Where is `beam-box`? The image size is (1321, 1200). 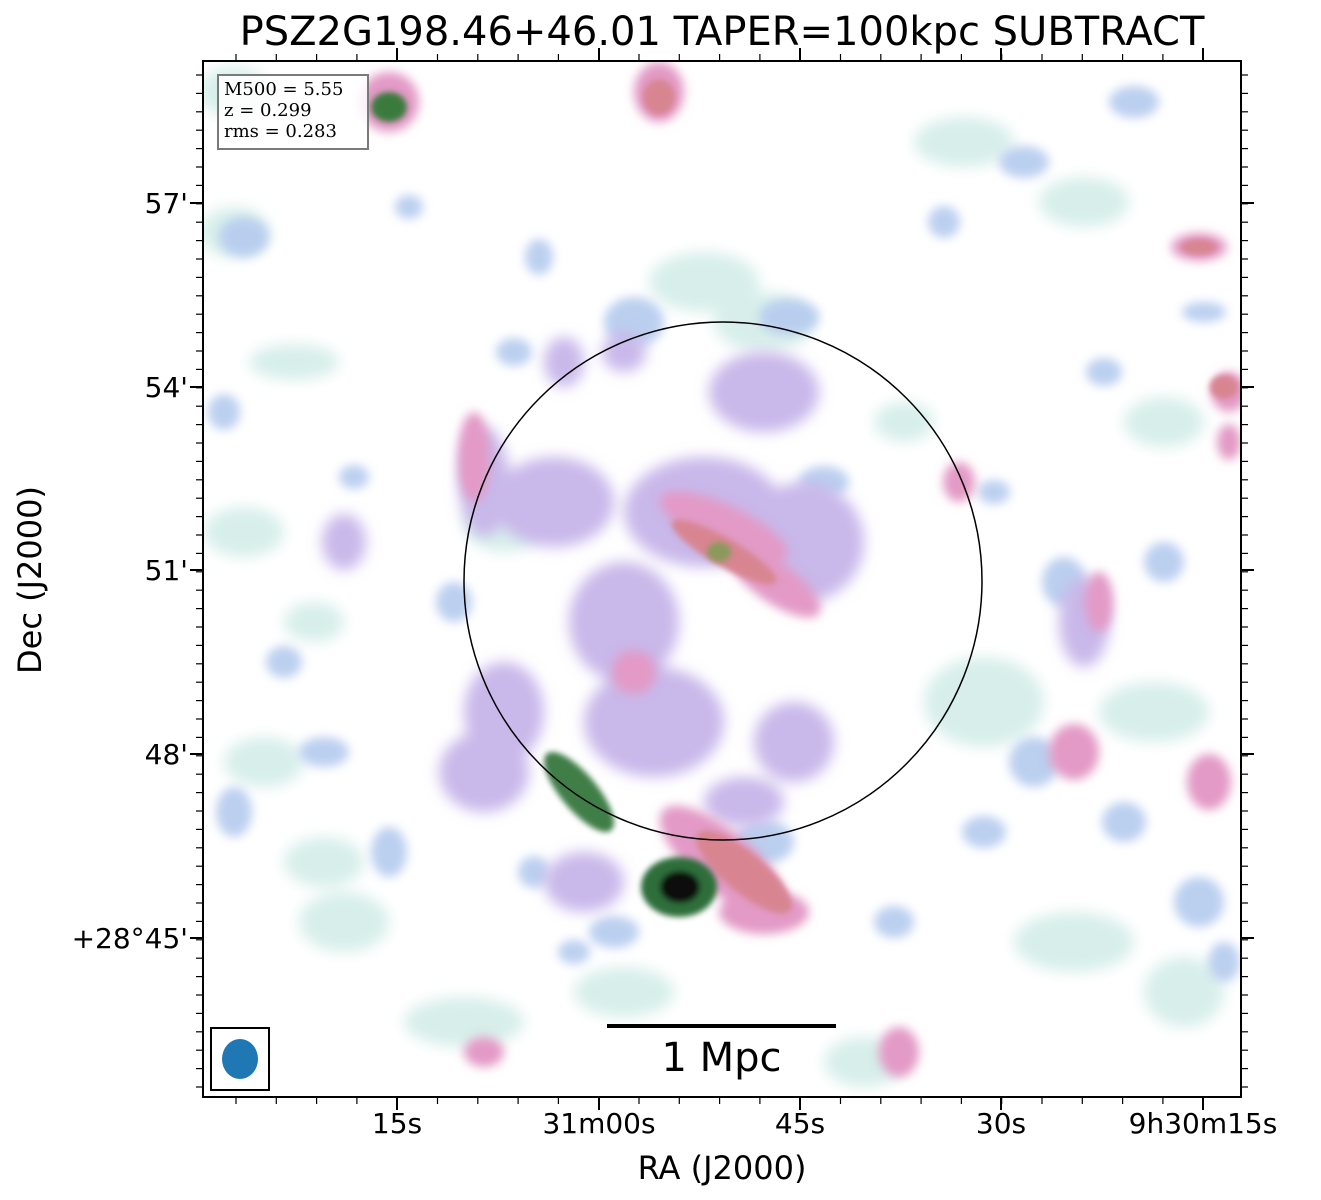
beam-box is located at coordinates (240, 1059).